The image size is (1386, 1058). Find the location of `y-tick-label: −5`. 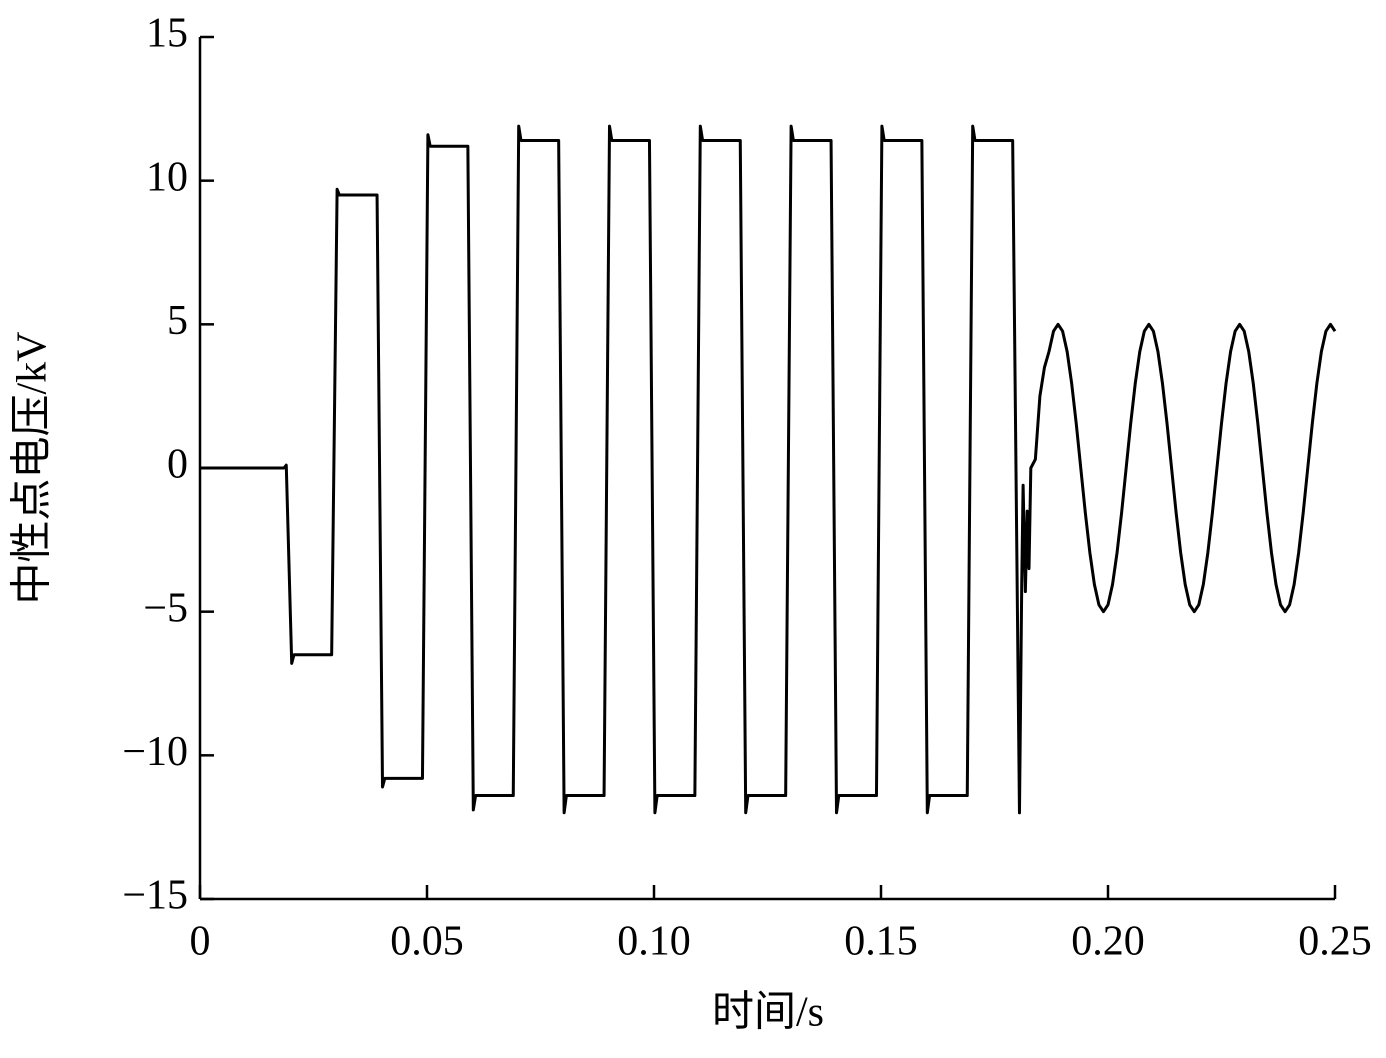

y-tick-label: −5 is located at coordinates (165, 608).